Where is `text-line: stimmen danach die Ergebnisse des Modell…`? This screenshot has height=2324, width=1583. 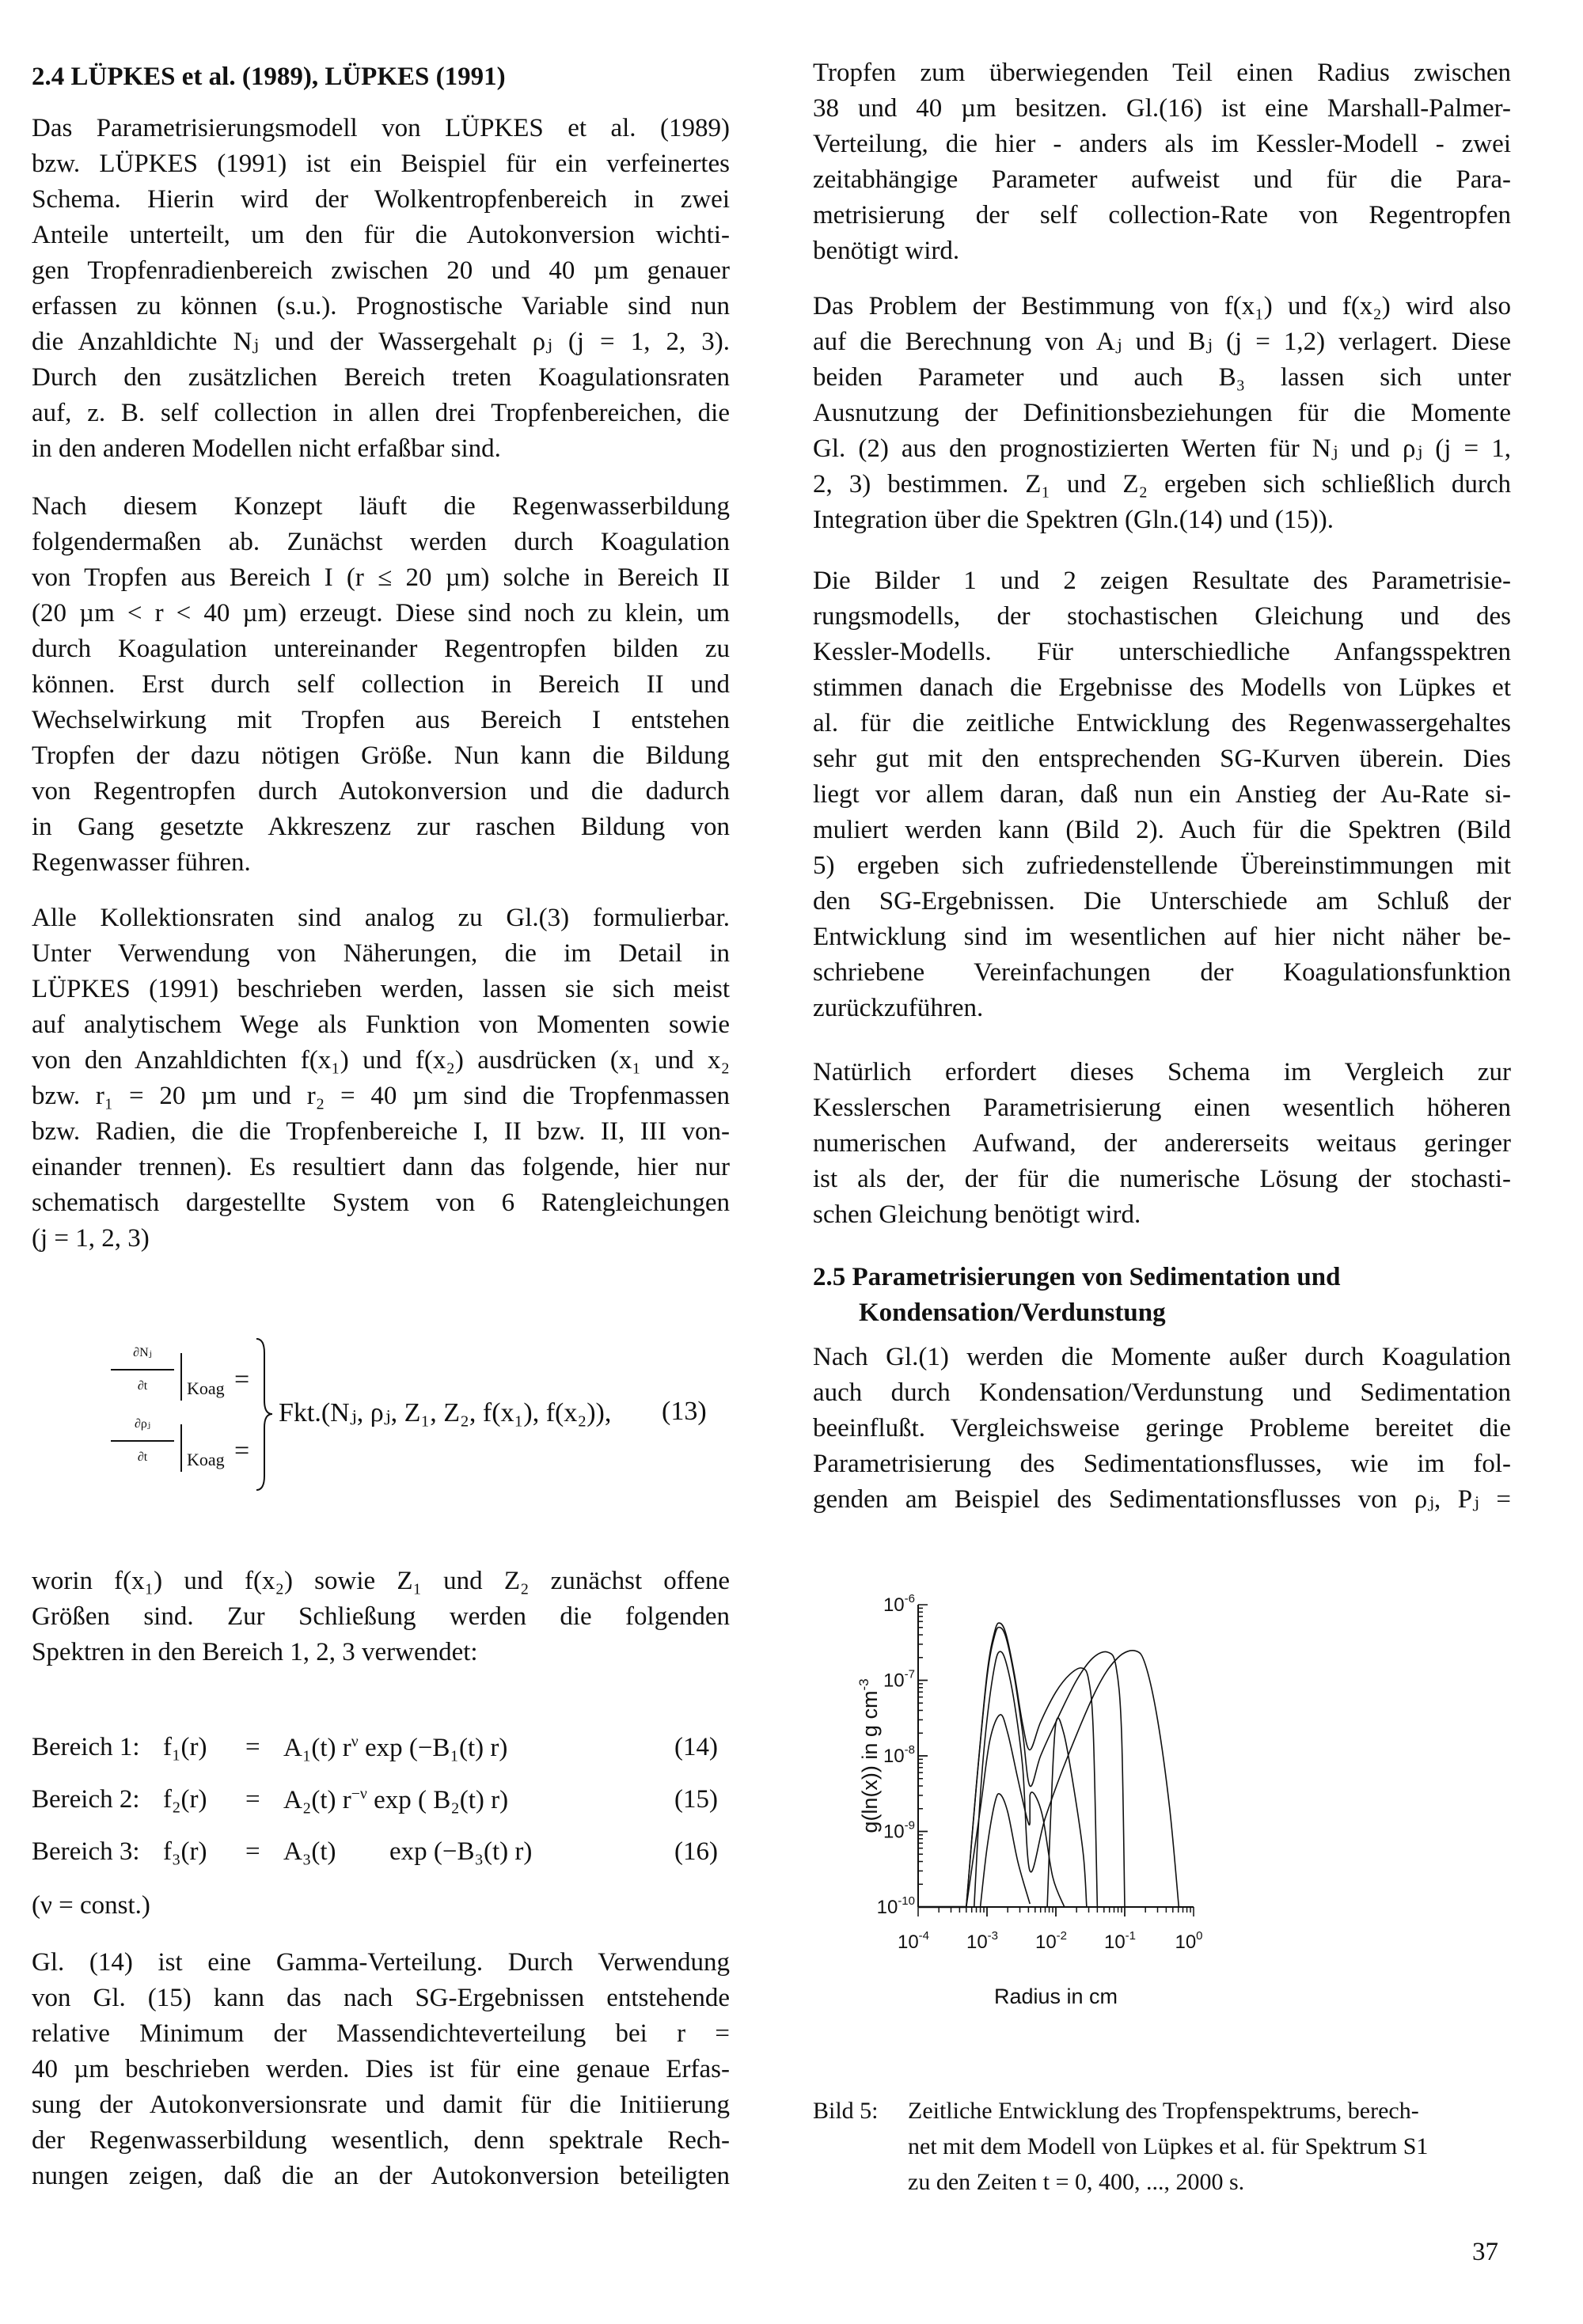
text-line: stimmen danach die Ergebnisse des Modell… is located at coordinates (1162, 687).